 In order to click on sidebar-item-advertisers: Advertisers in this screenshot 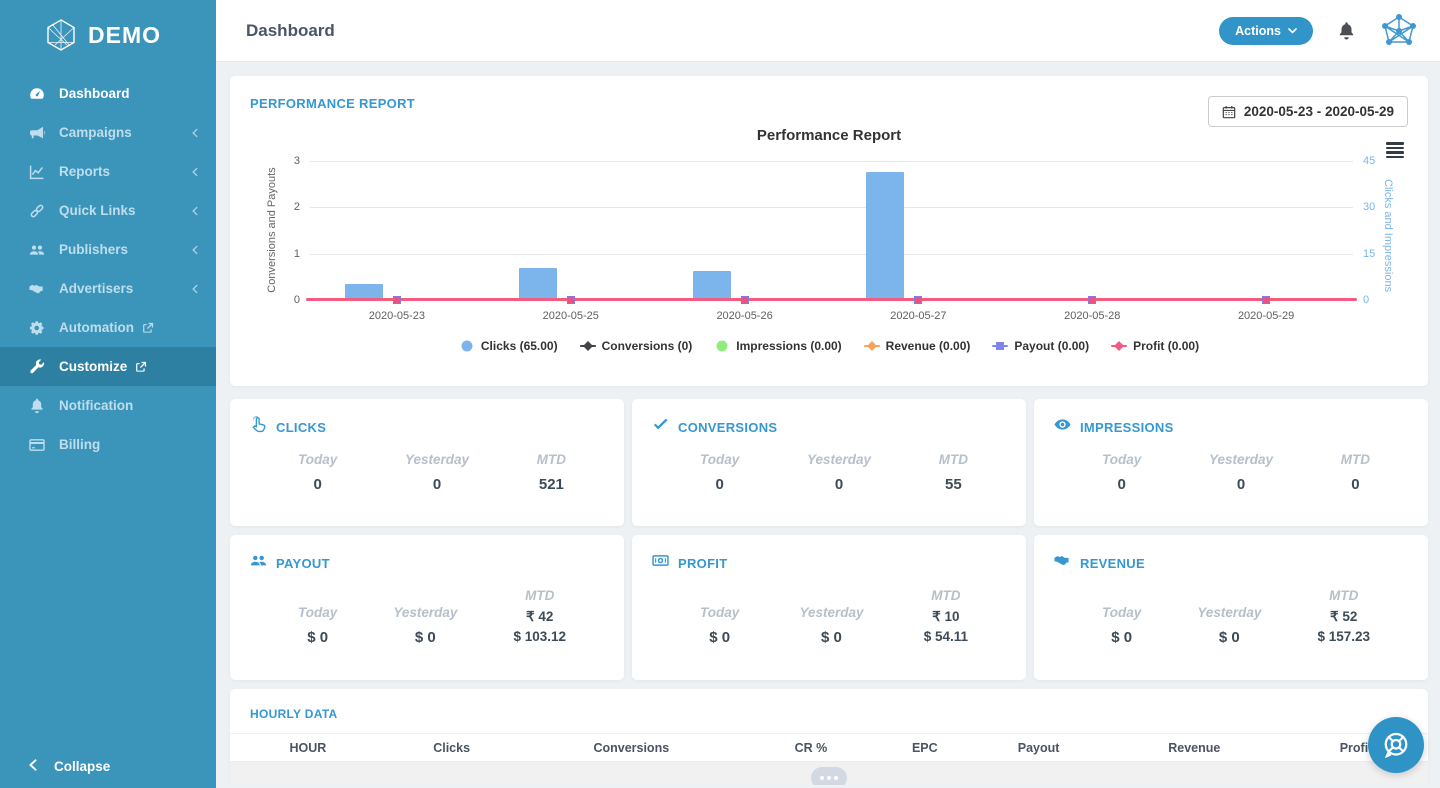, I will do `click(108, 288)`.